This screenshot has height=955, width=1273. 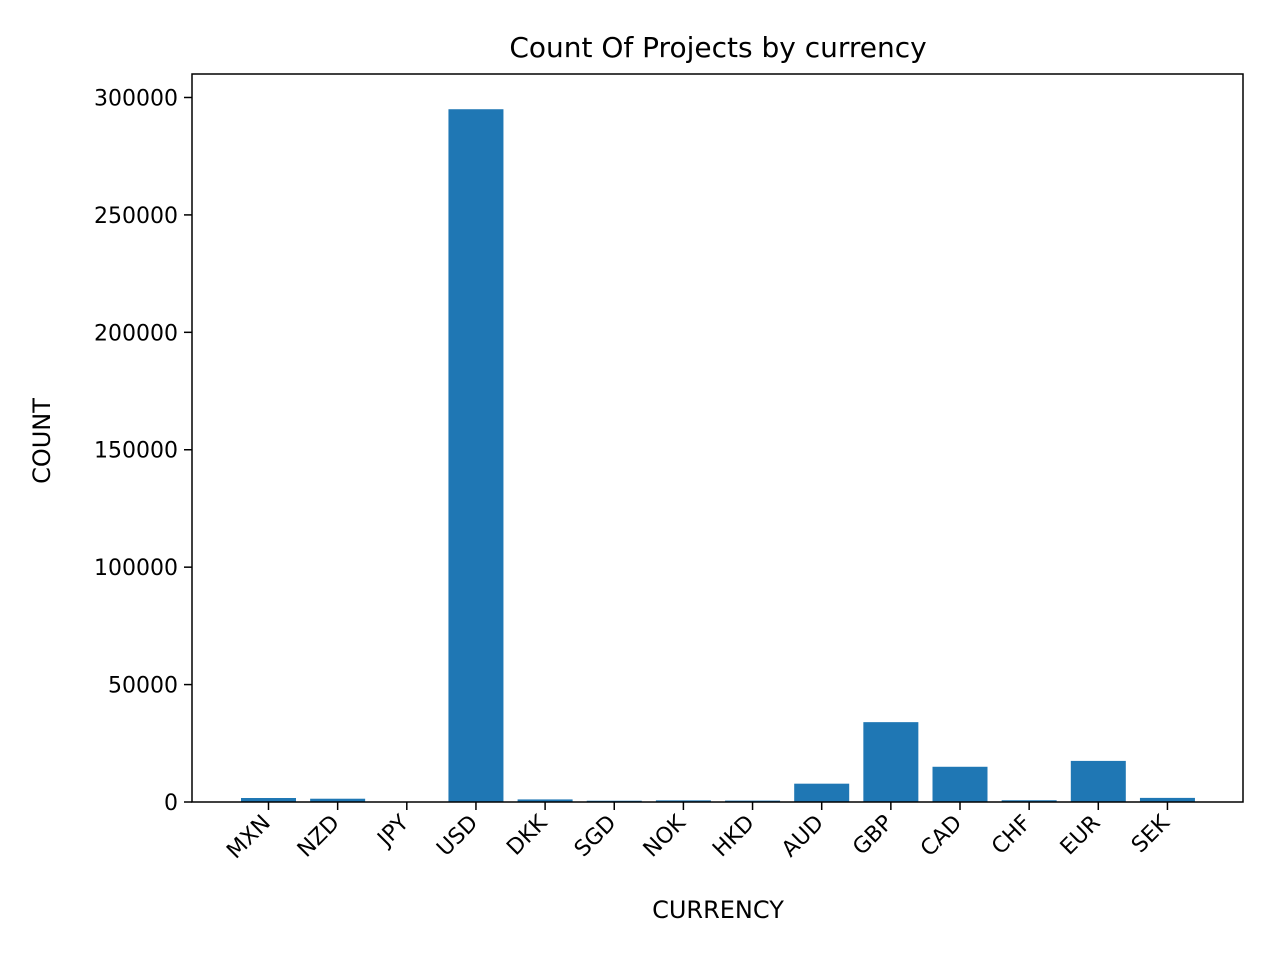 I want to click on bar-chf, so click(x=1029, y=801).